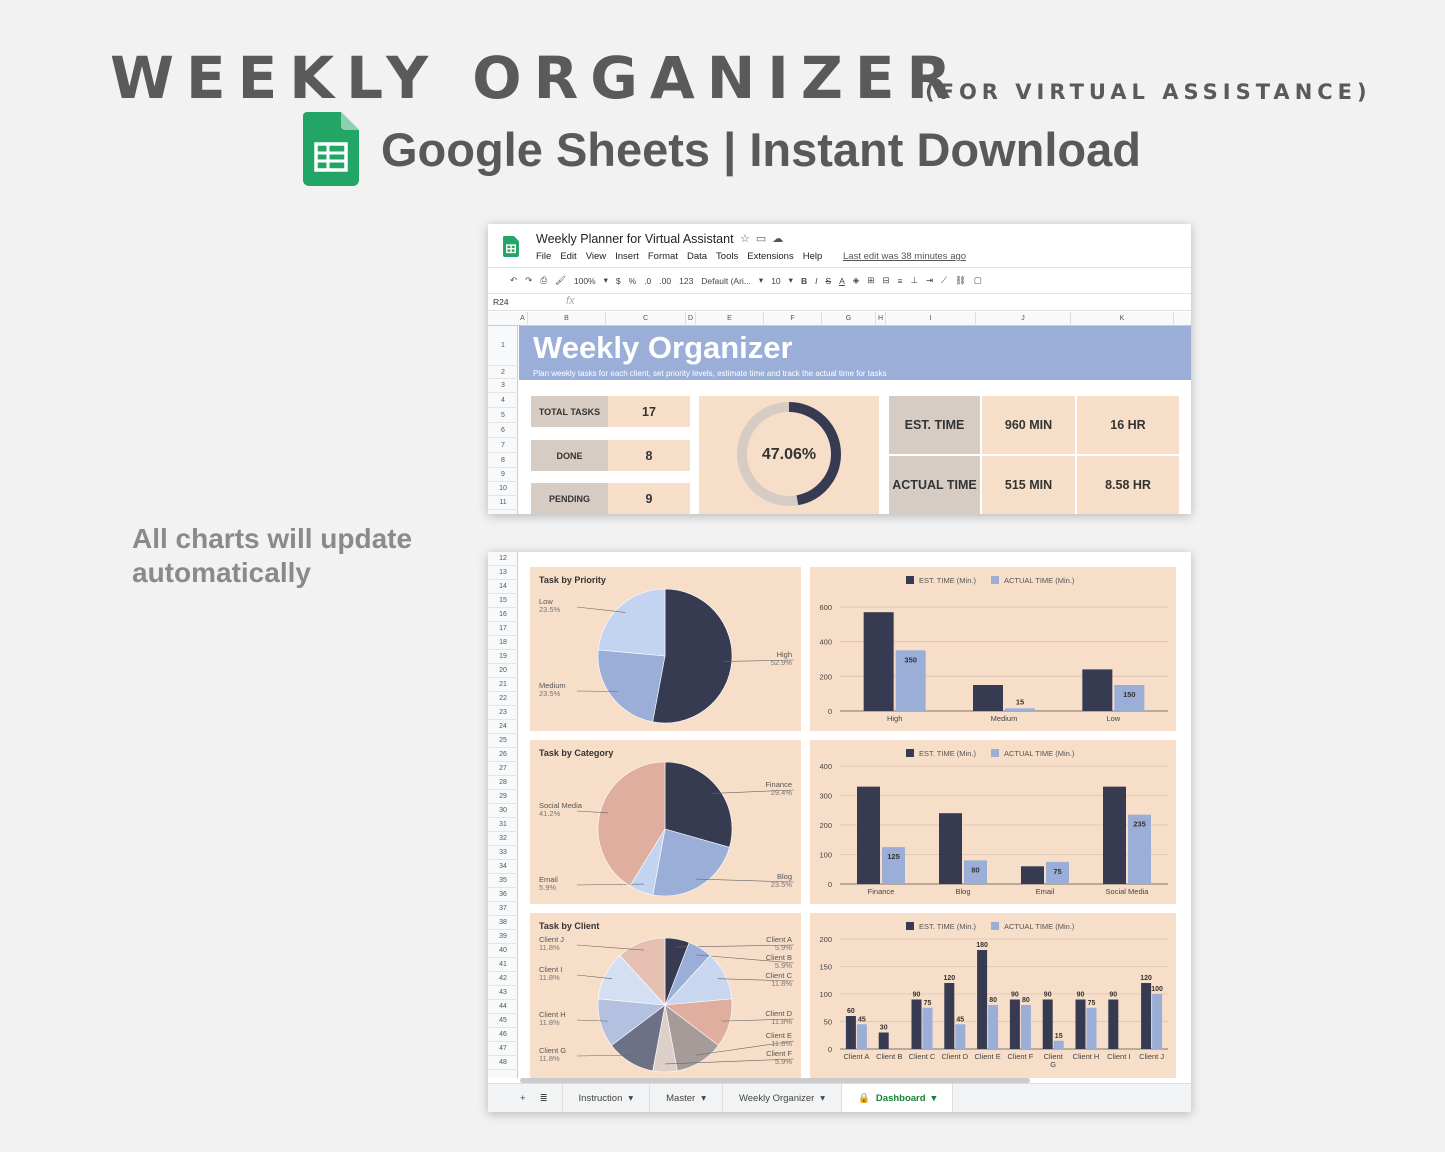  What do you see at coordinates (503, 755) in the screenshot?
I see `row-header: 26` at bounding box center [503, 755].